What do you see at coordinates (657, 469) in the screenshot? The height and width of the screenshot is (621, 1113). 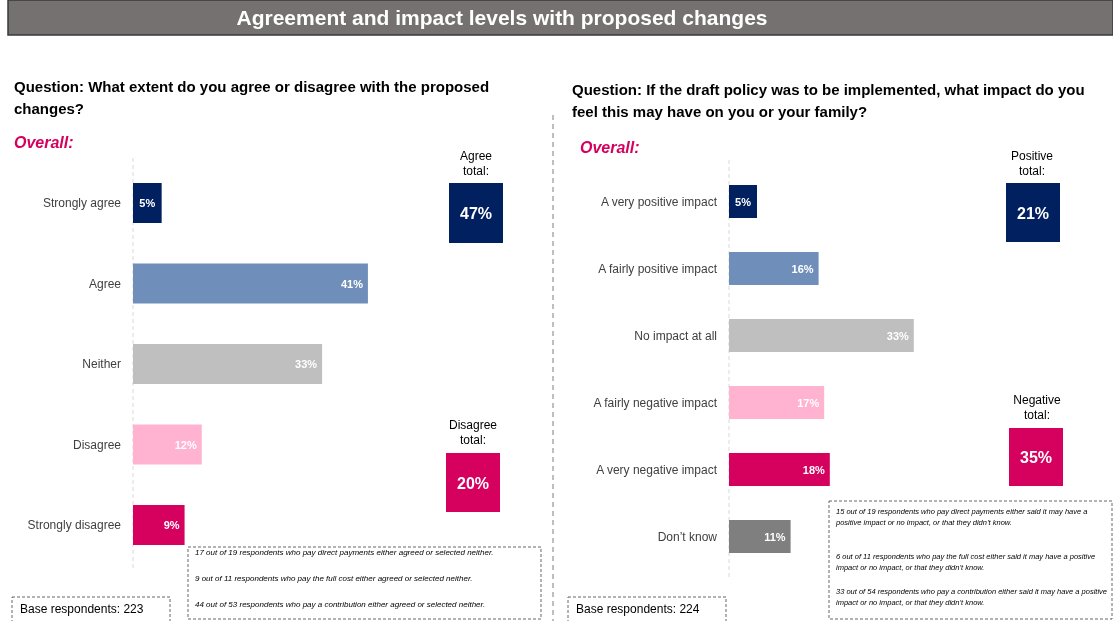 I see `y-tick-label: A very negative impact` at bounding box center [657, 469].